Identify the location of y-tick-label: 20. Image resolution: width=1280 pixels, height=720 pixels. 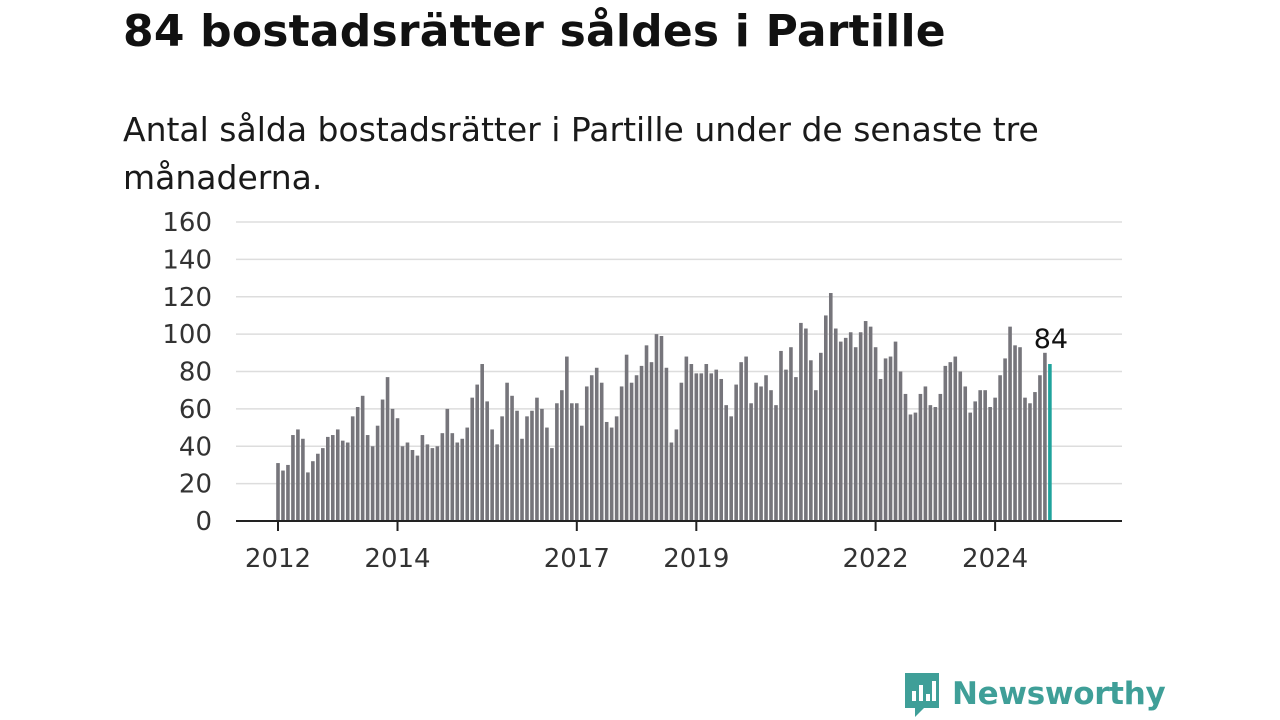
(195, 485).